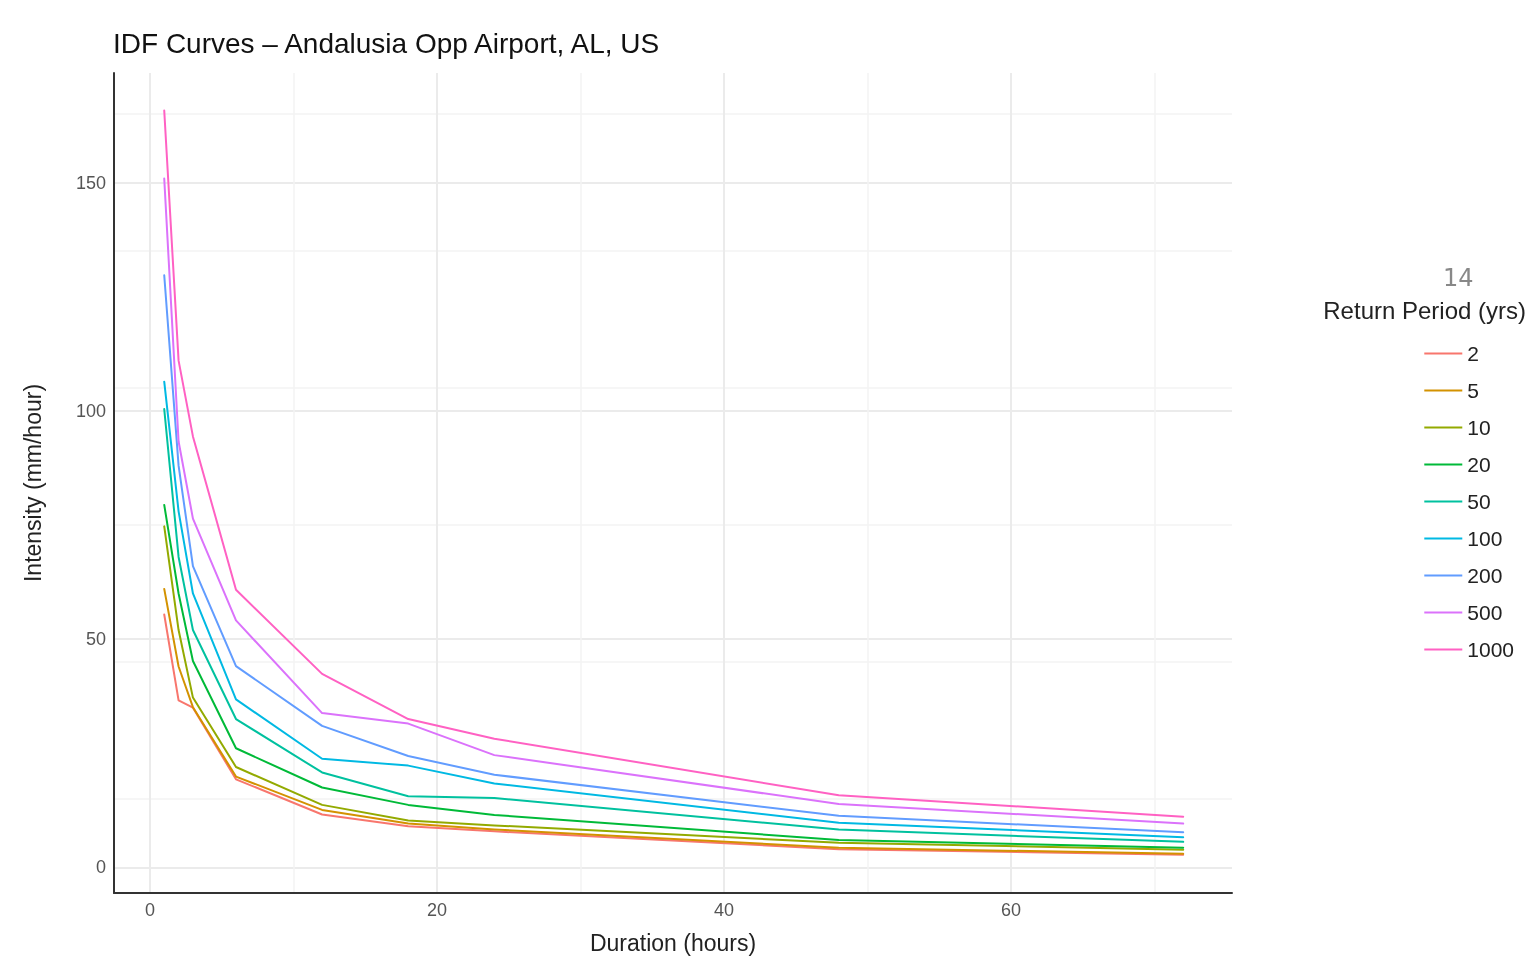 Image resolution: width=1537 pixels, height=967 pixels. What do you see at coordinates (386, 43) in the screenshot?
I see `chart-title: IDF Curves – Andalusia Opp Airport, AL, US` at bounding box center [386, 43].